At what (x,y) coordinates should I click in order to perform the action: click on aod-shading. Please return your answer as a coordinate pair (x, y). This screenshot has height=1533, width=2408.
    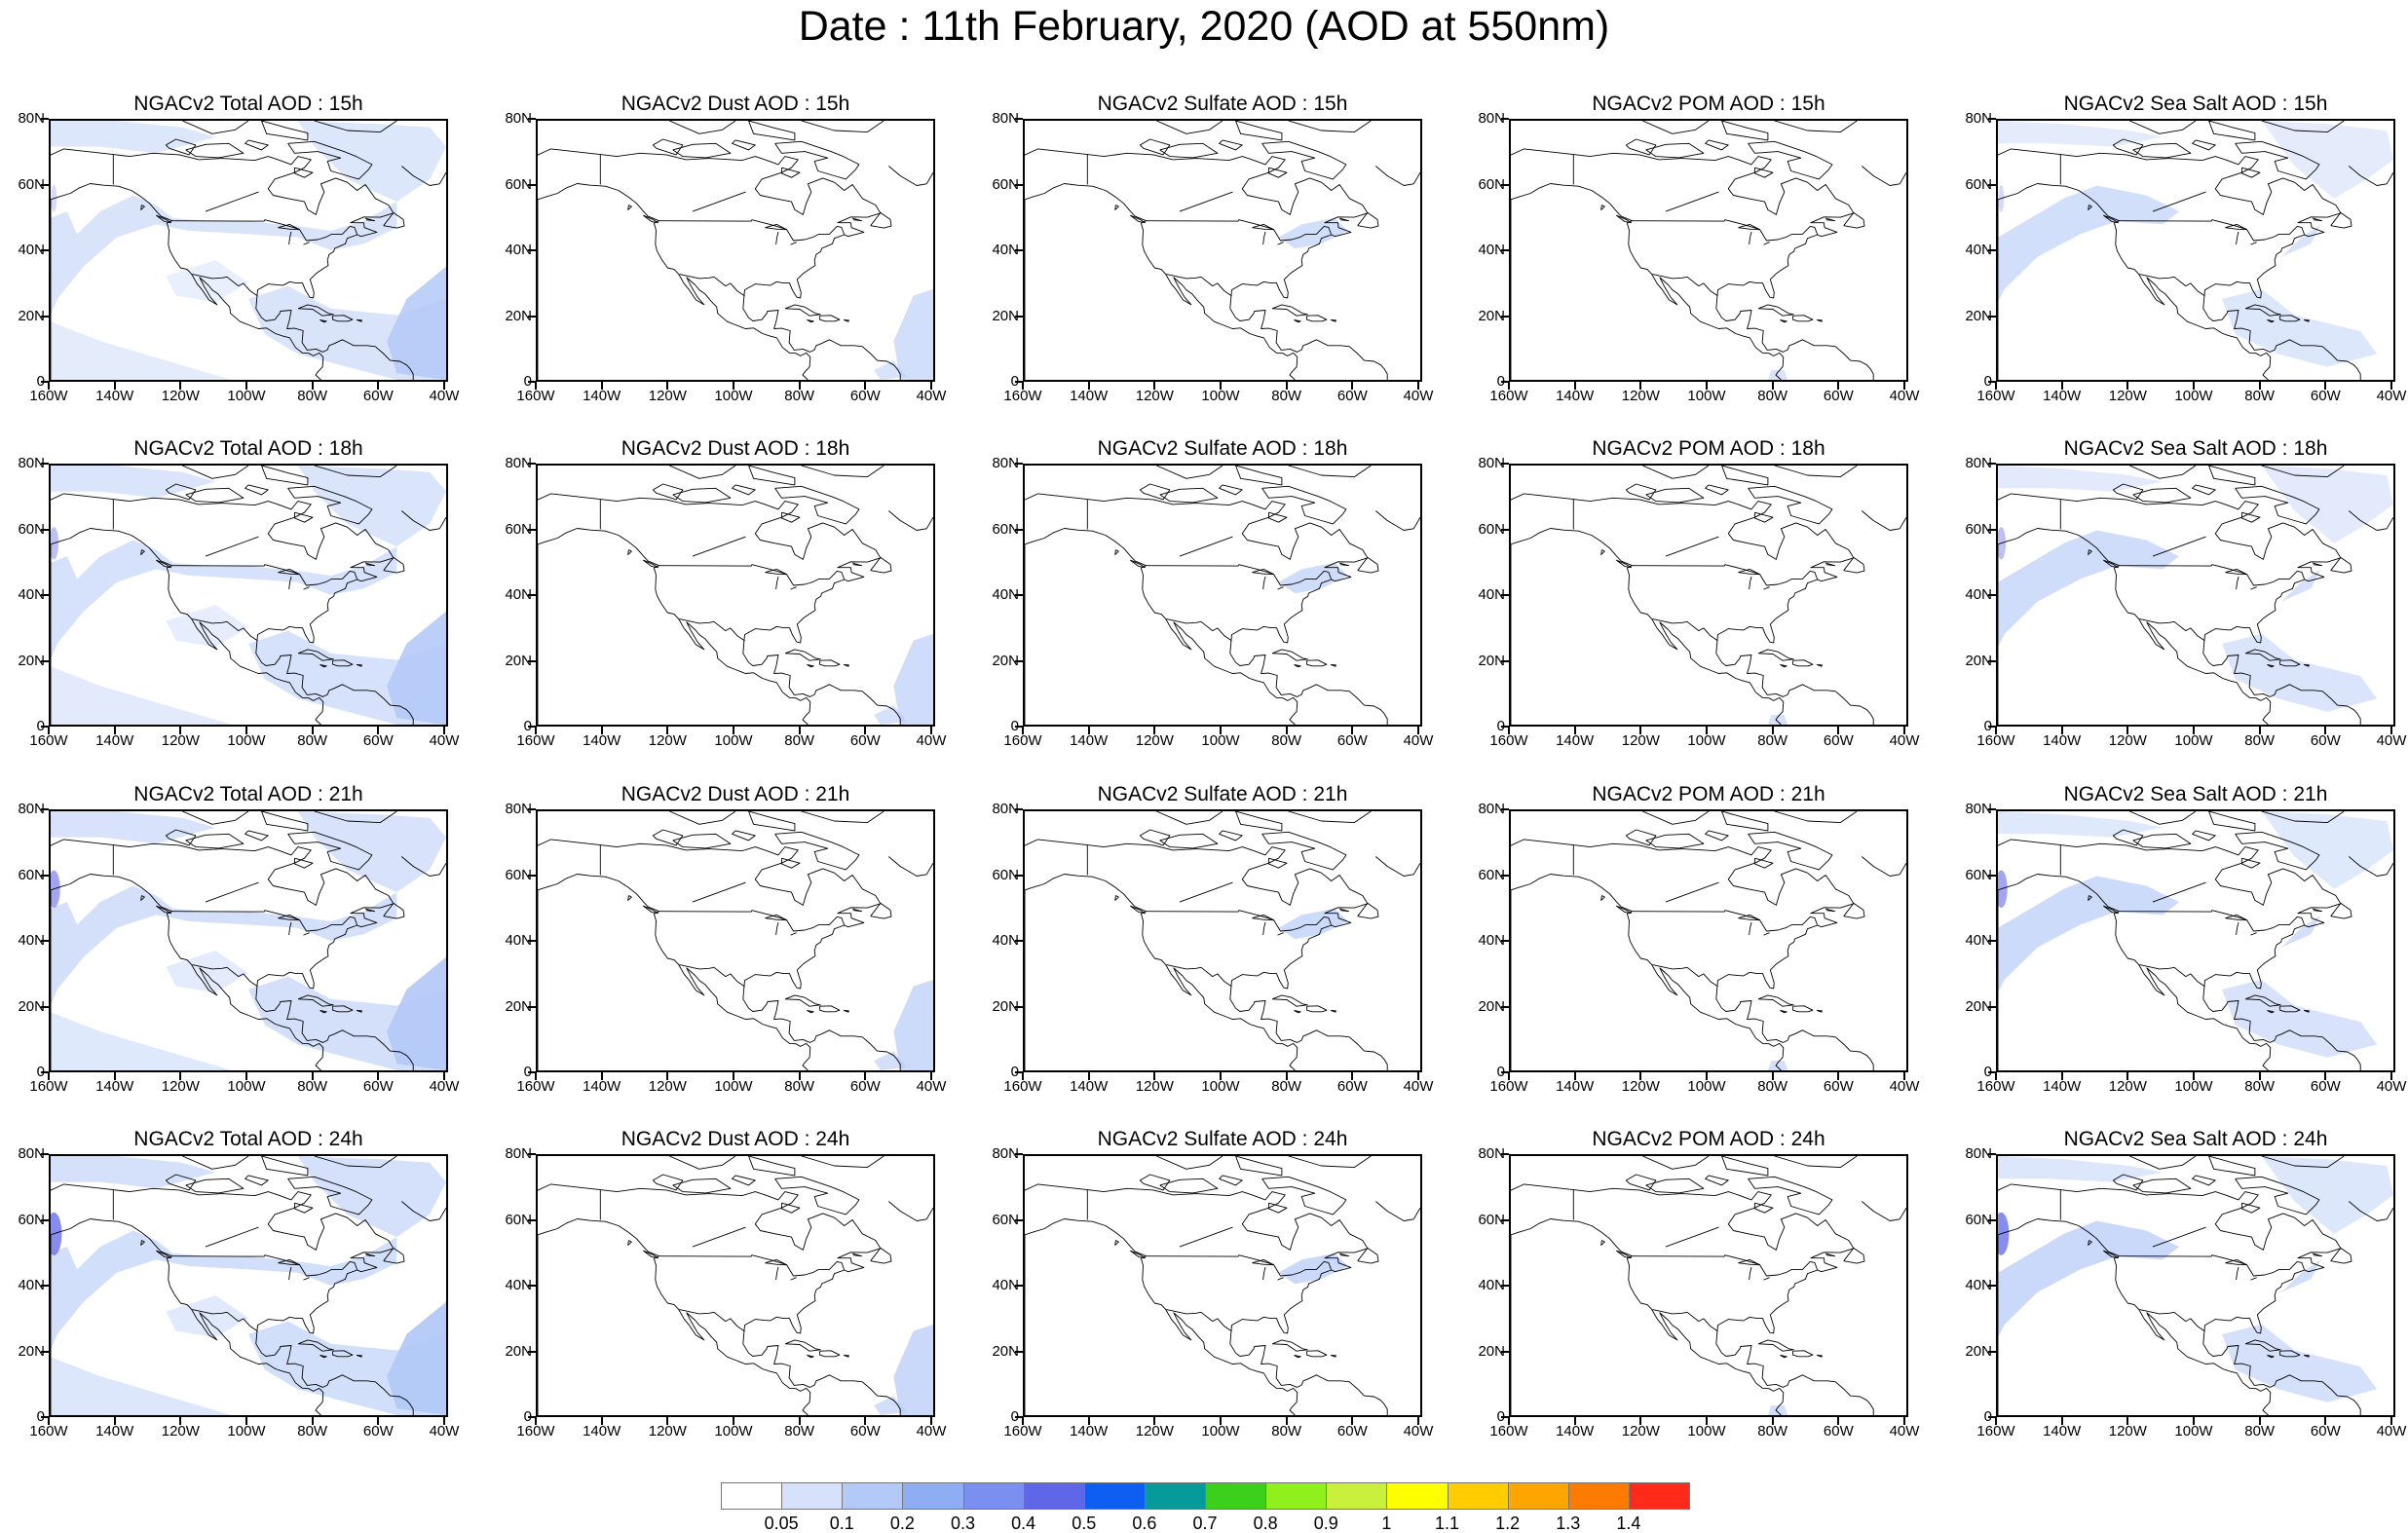
    Looking at the image, I should click on (1777, 1410).